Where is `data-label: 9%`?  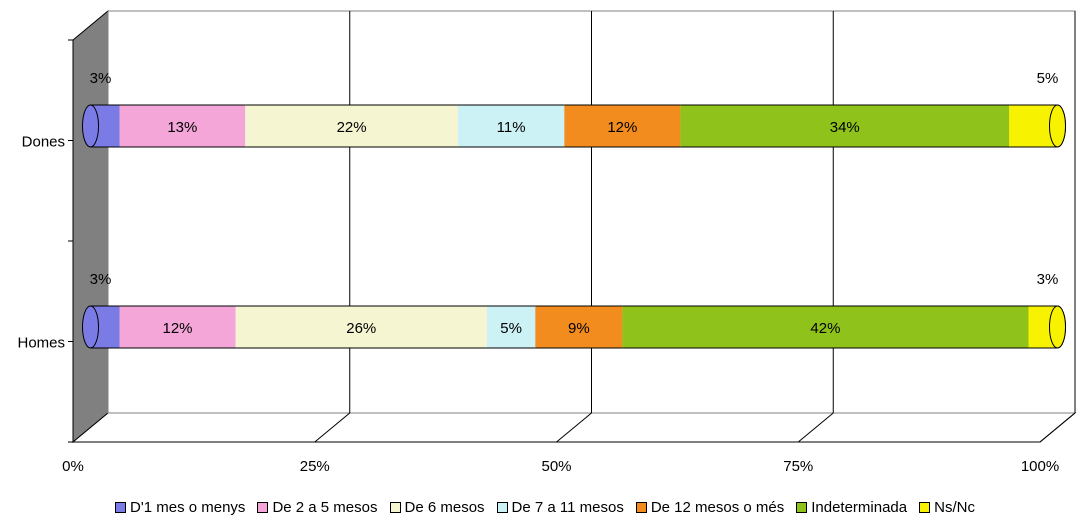
data-label: 9% is located at coordinates (579, 328).